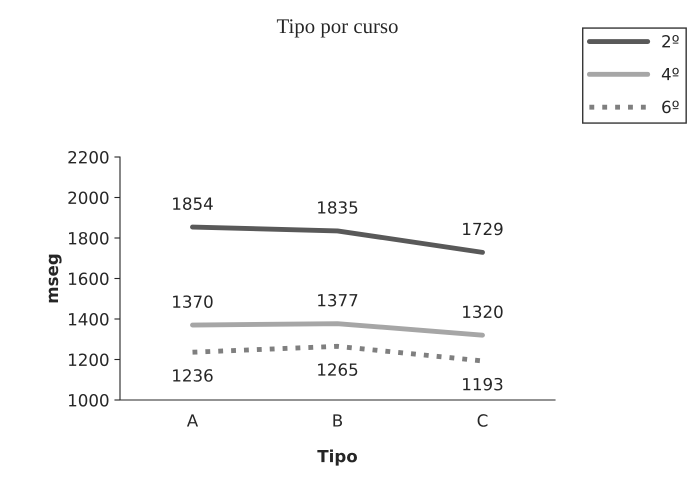  I want to click on data-label: 1265, so click(338, 369).